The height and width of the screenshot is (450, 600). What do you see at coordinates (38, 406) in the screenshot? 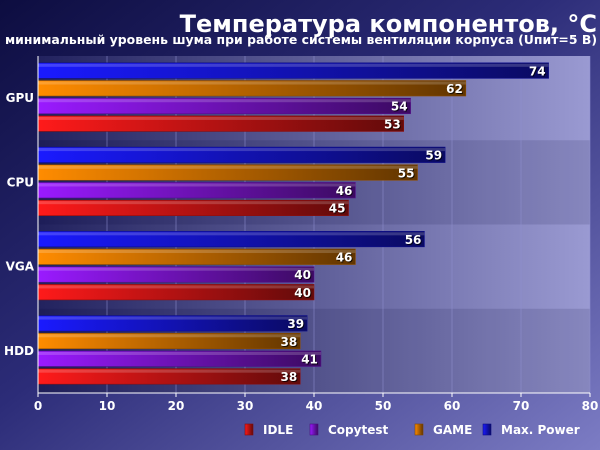
I see `x-tick-label: 0` at bounding box center [38, 406].